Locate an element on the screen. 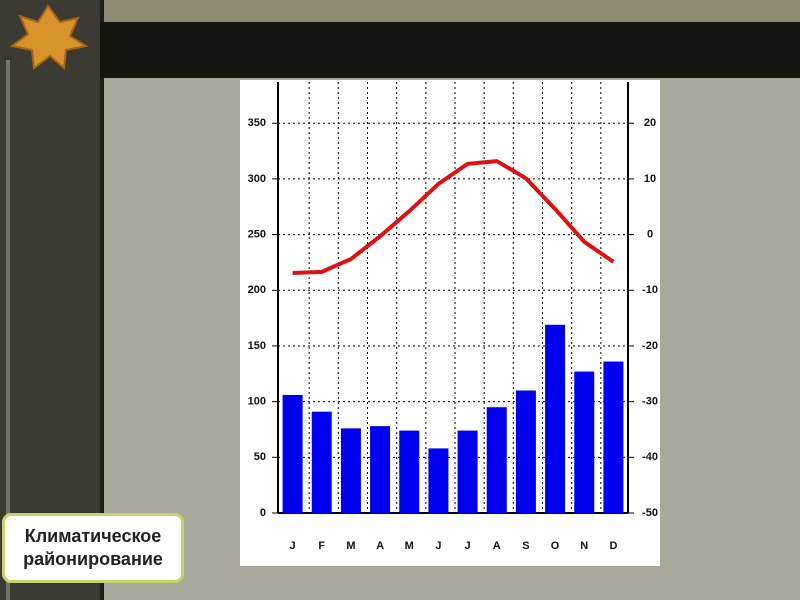 The height and width of the screenshot is (600, 800). caption: Климатическое районирование is located at coordinates (93, 548).